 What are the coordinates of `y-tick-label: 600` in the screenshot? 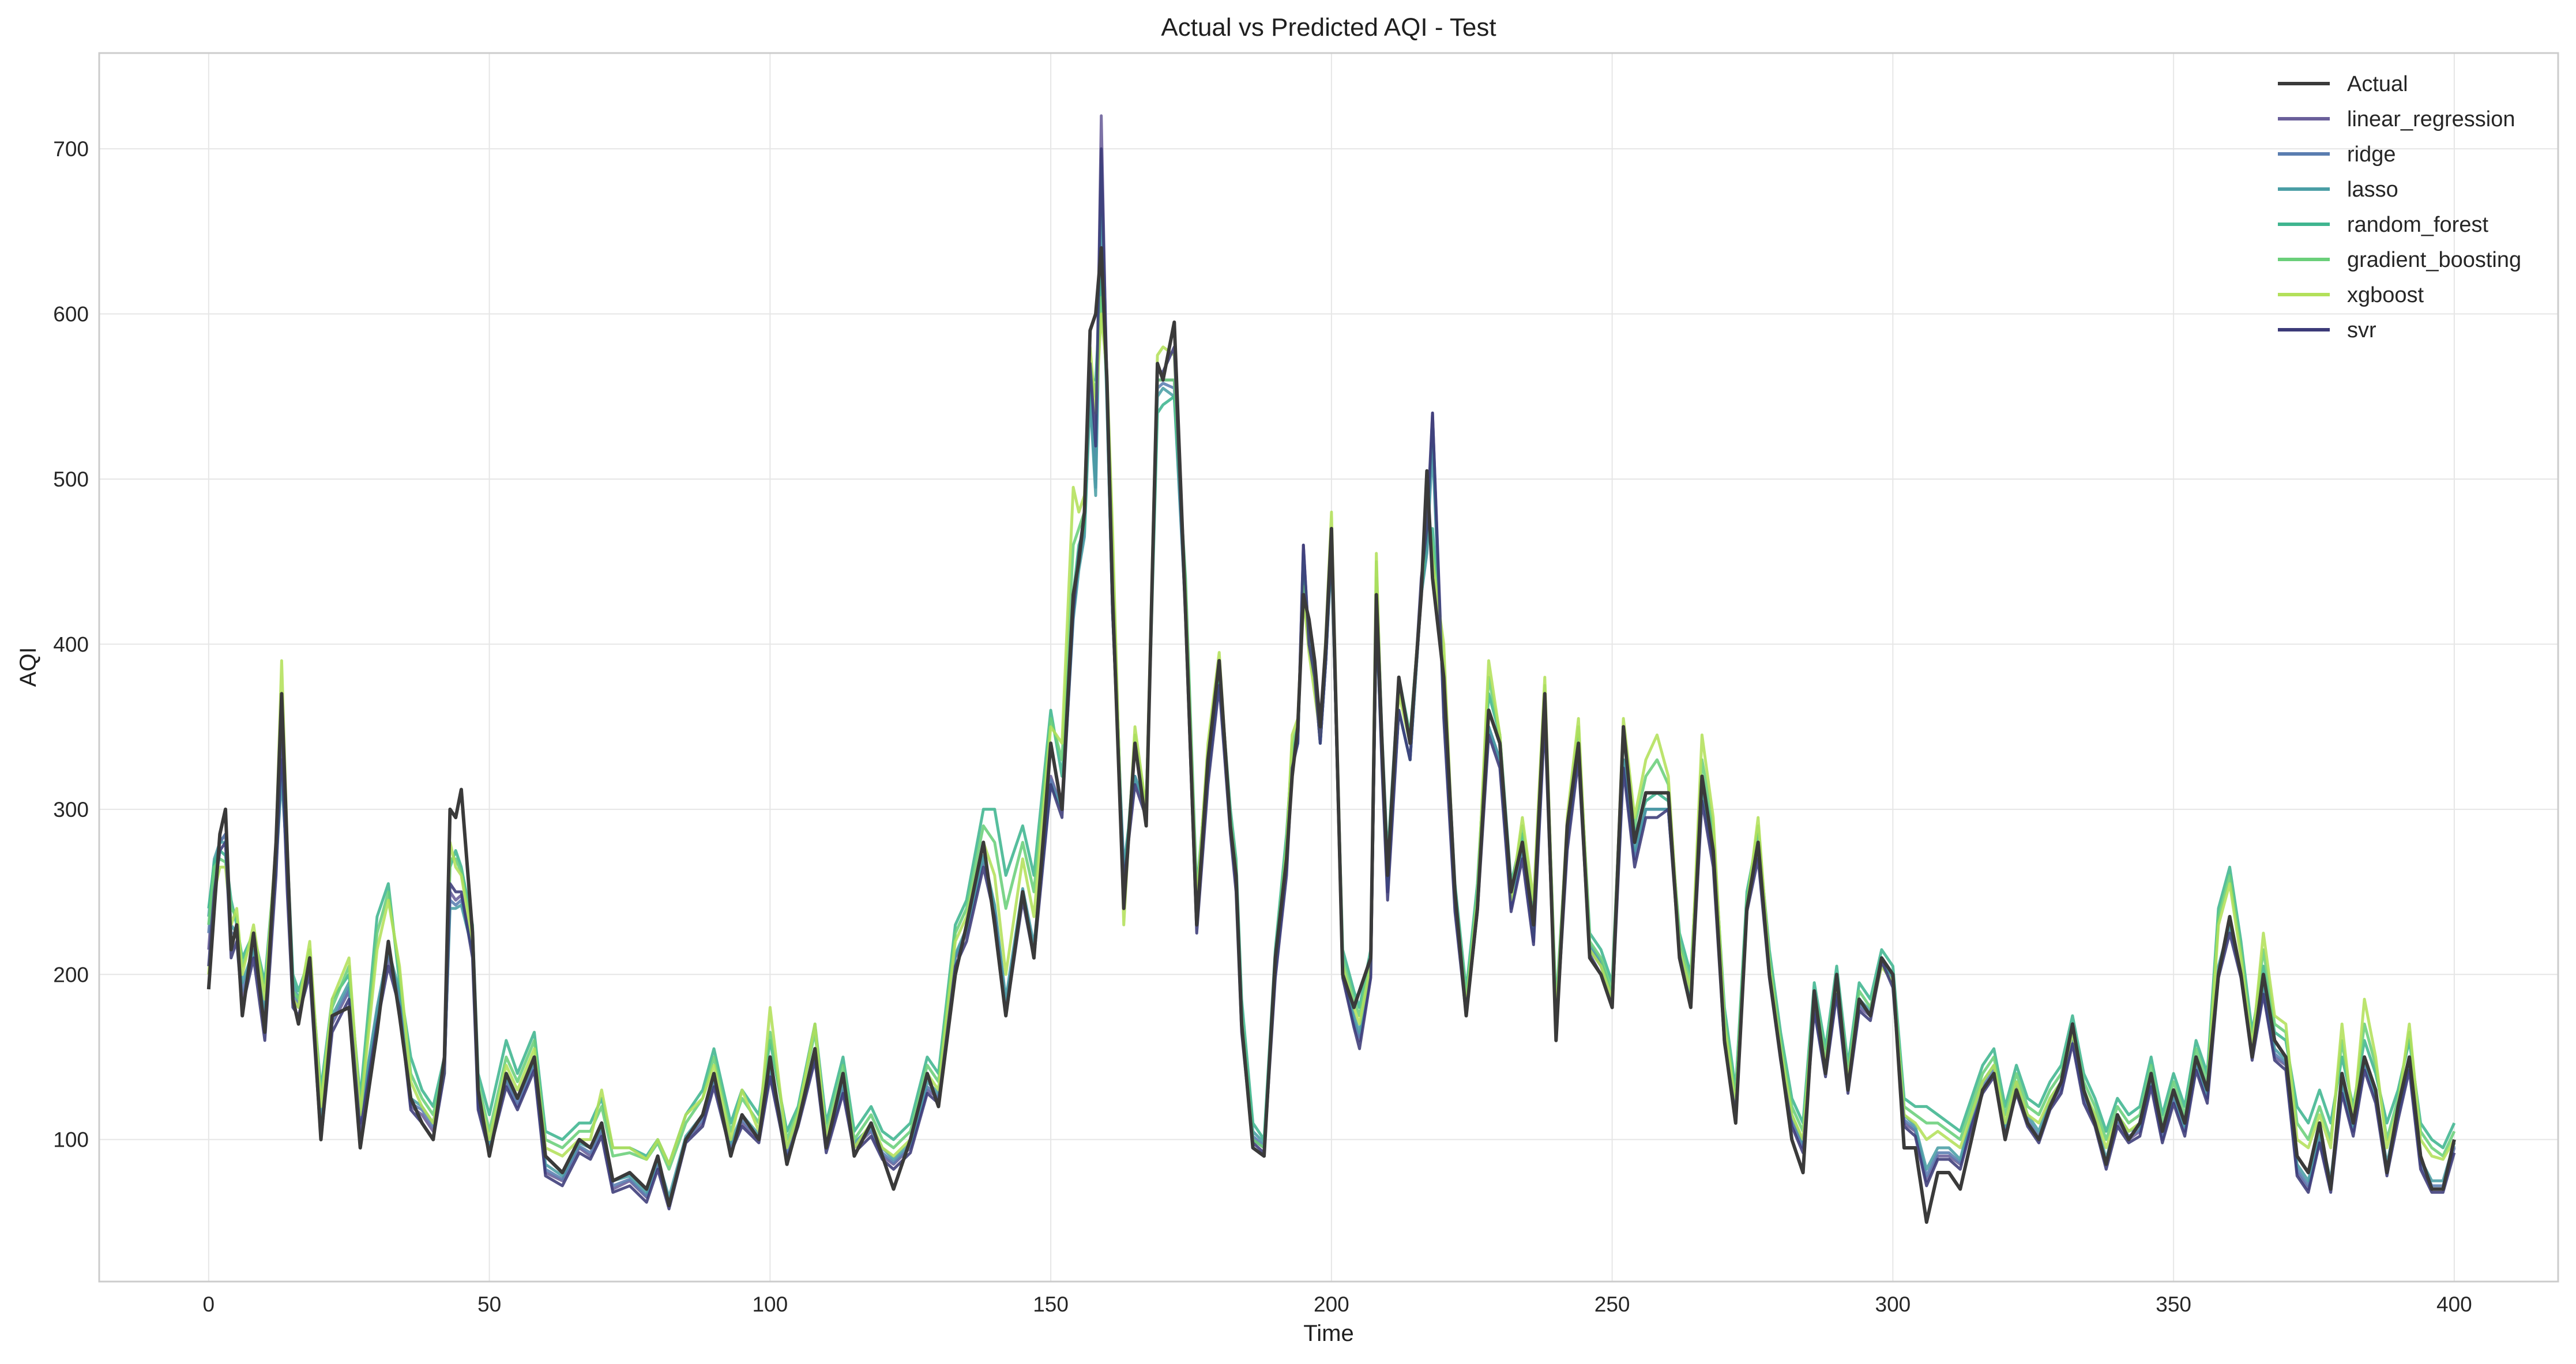 It's located at (71, 314).